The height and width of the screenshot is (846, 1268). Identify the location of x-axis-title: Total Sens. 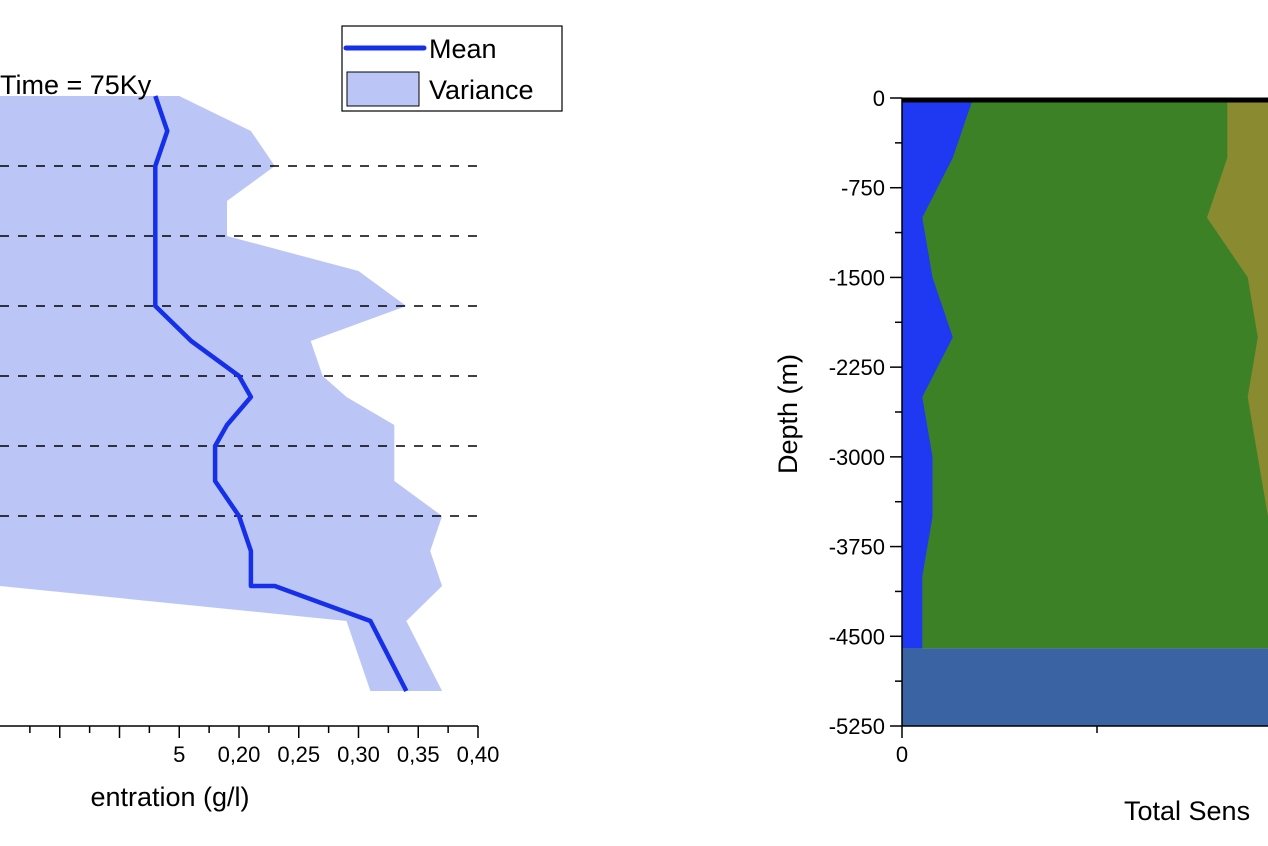
(1187, 811).